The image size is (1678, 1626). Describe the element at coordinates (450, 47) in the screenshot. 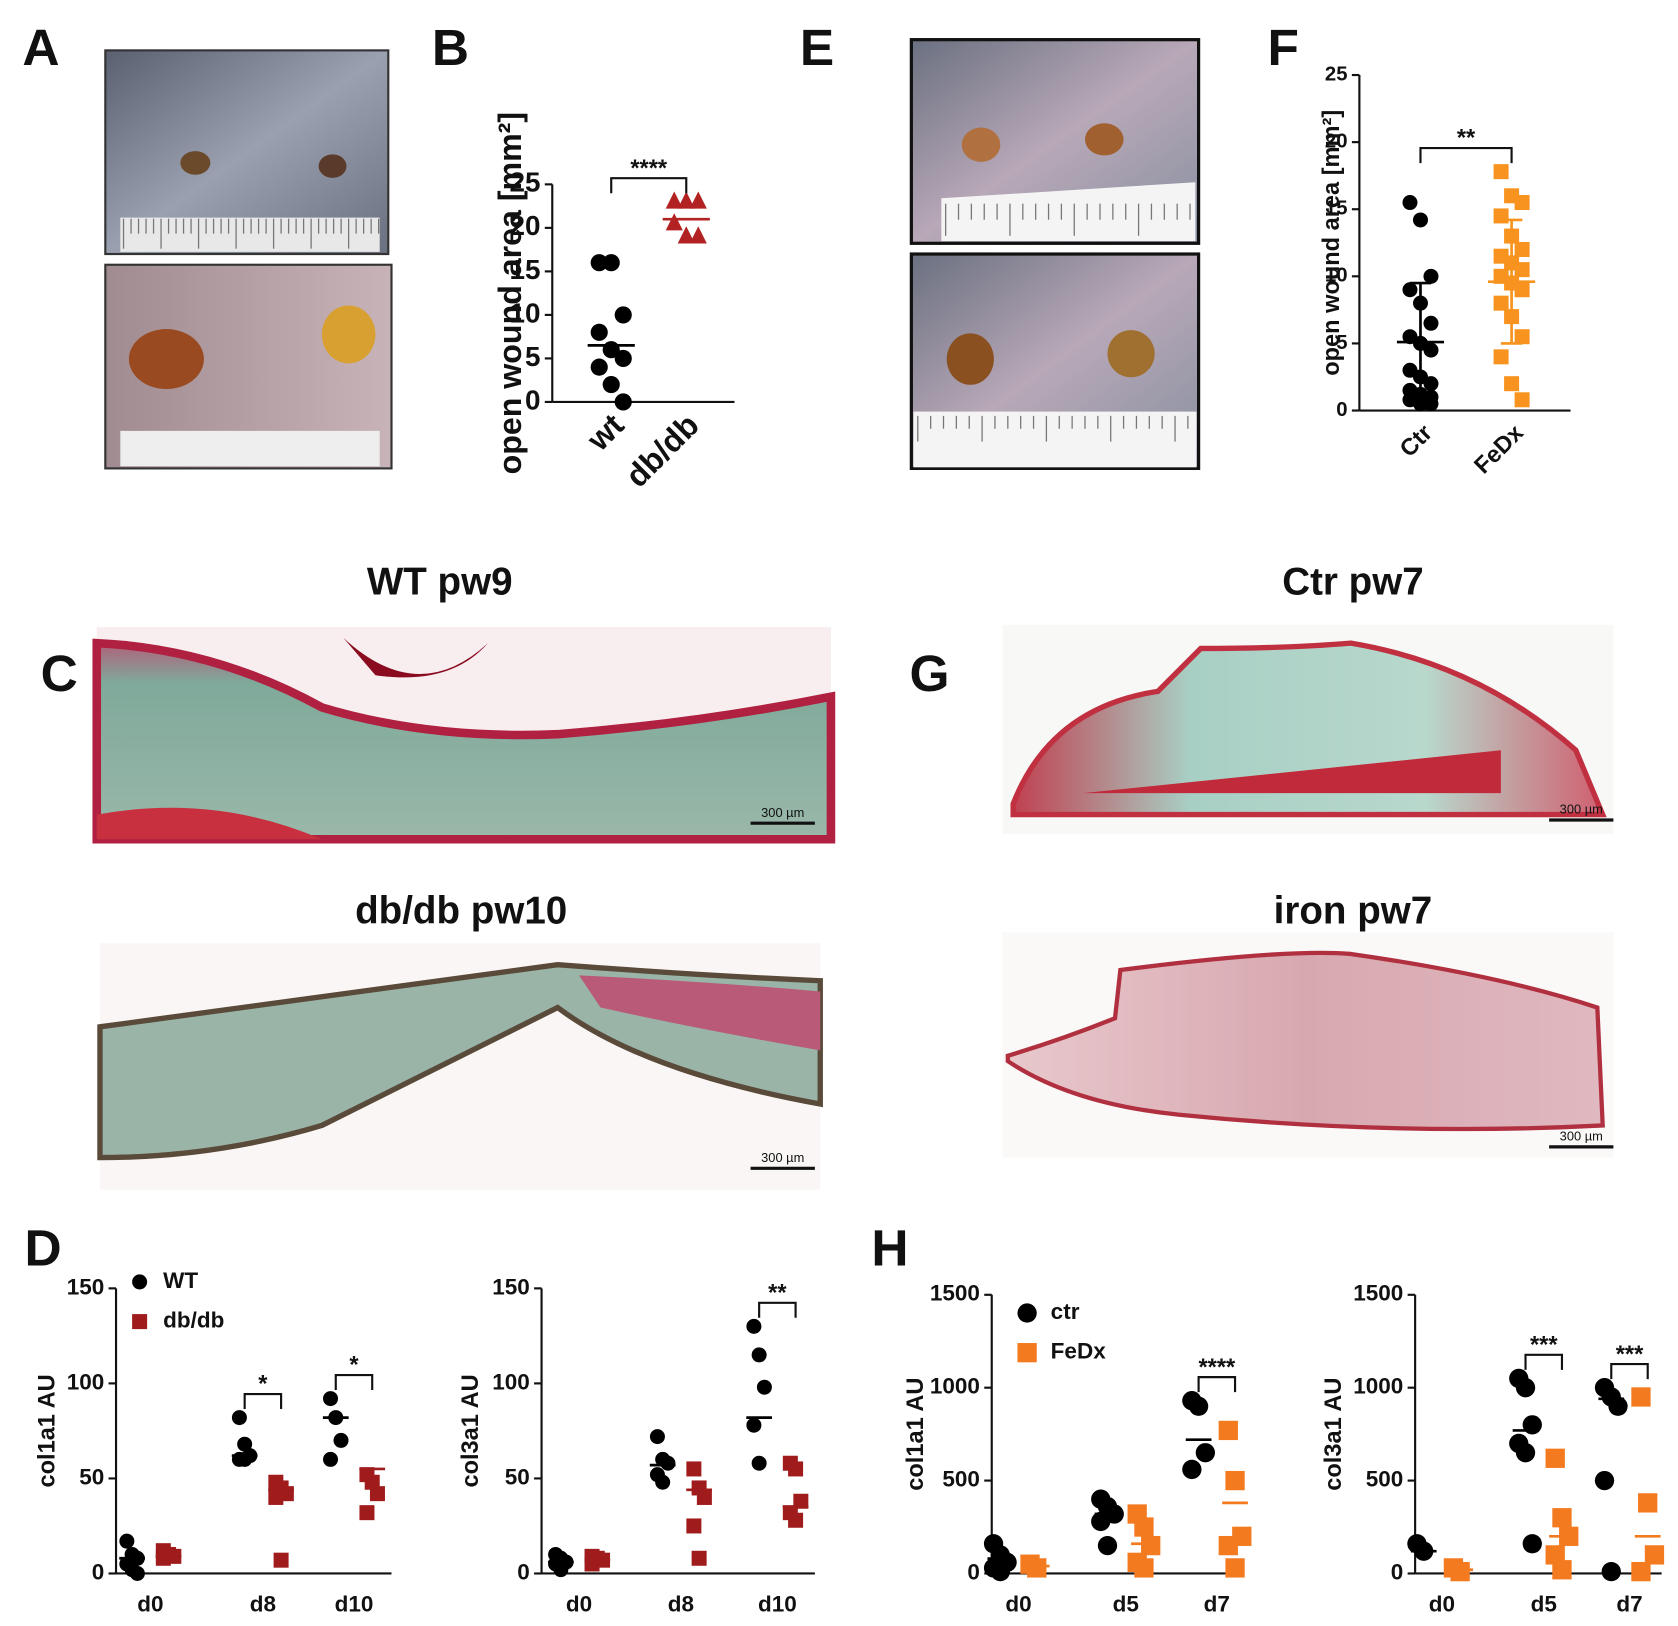

I see `panel-label: B` at that location.